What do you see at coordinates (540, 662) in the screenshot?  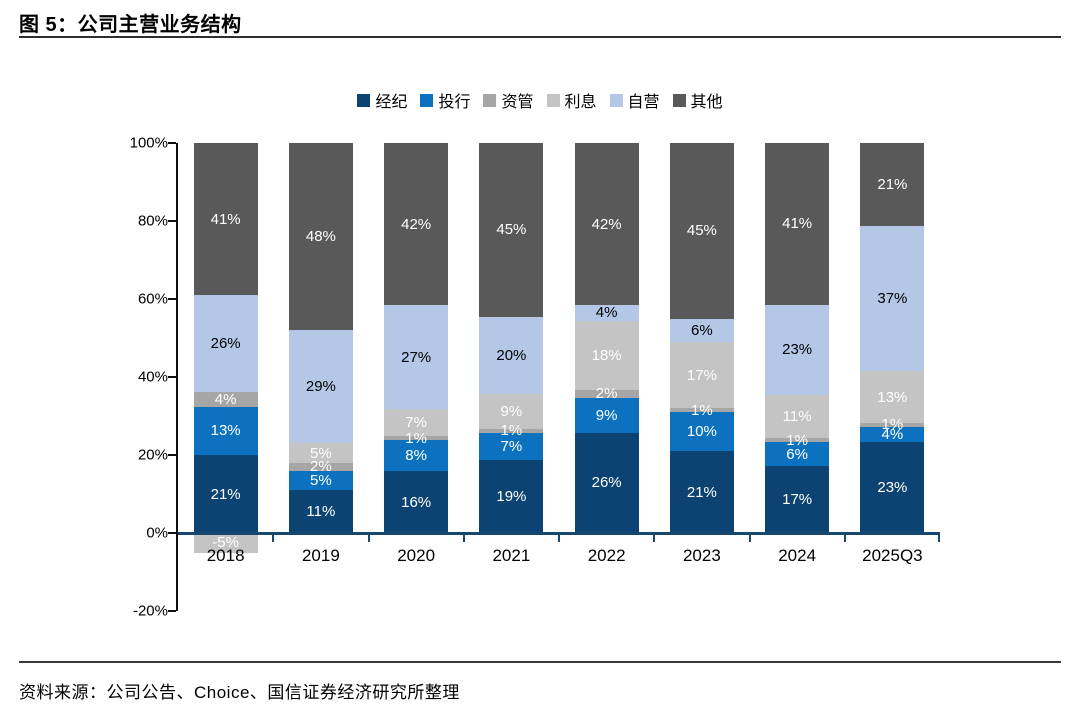 I see `footer-divider` at bounding box center [540, 662].